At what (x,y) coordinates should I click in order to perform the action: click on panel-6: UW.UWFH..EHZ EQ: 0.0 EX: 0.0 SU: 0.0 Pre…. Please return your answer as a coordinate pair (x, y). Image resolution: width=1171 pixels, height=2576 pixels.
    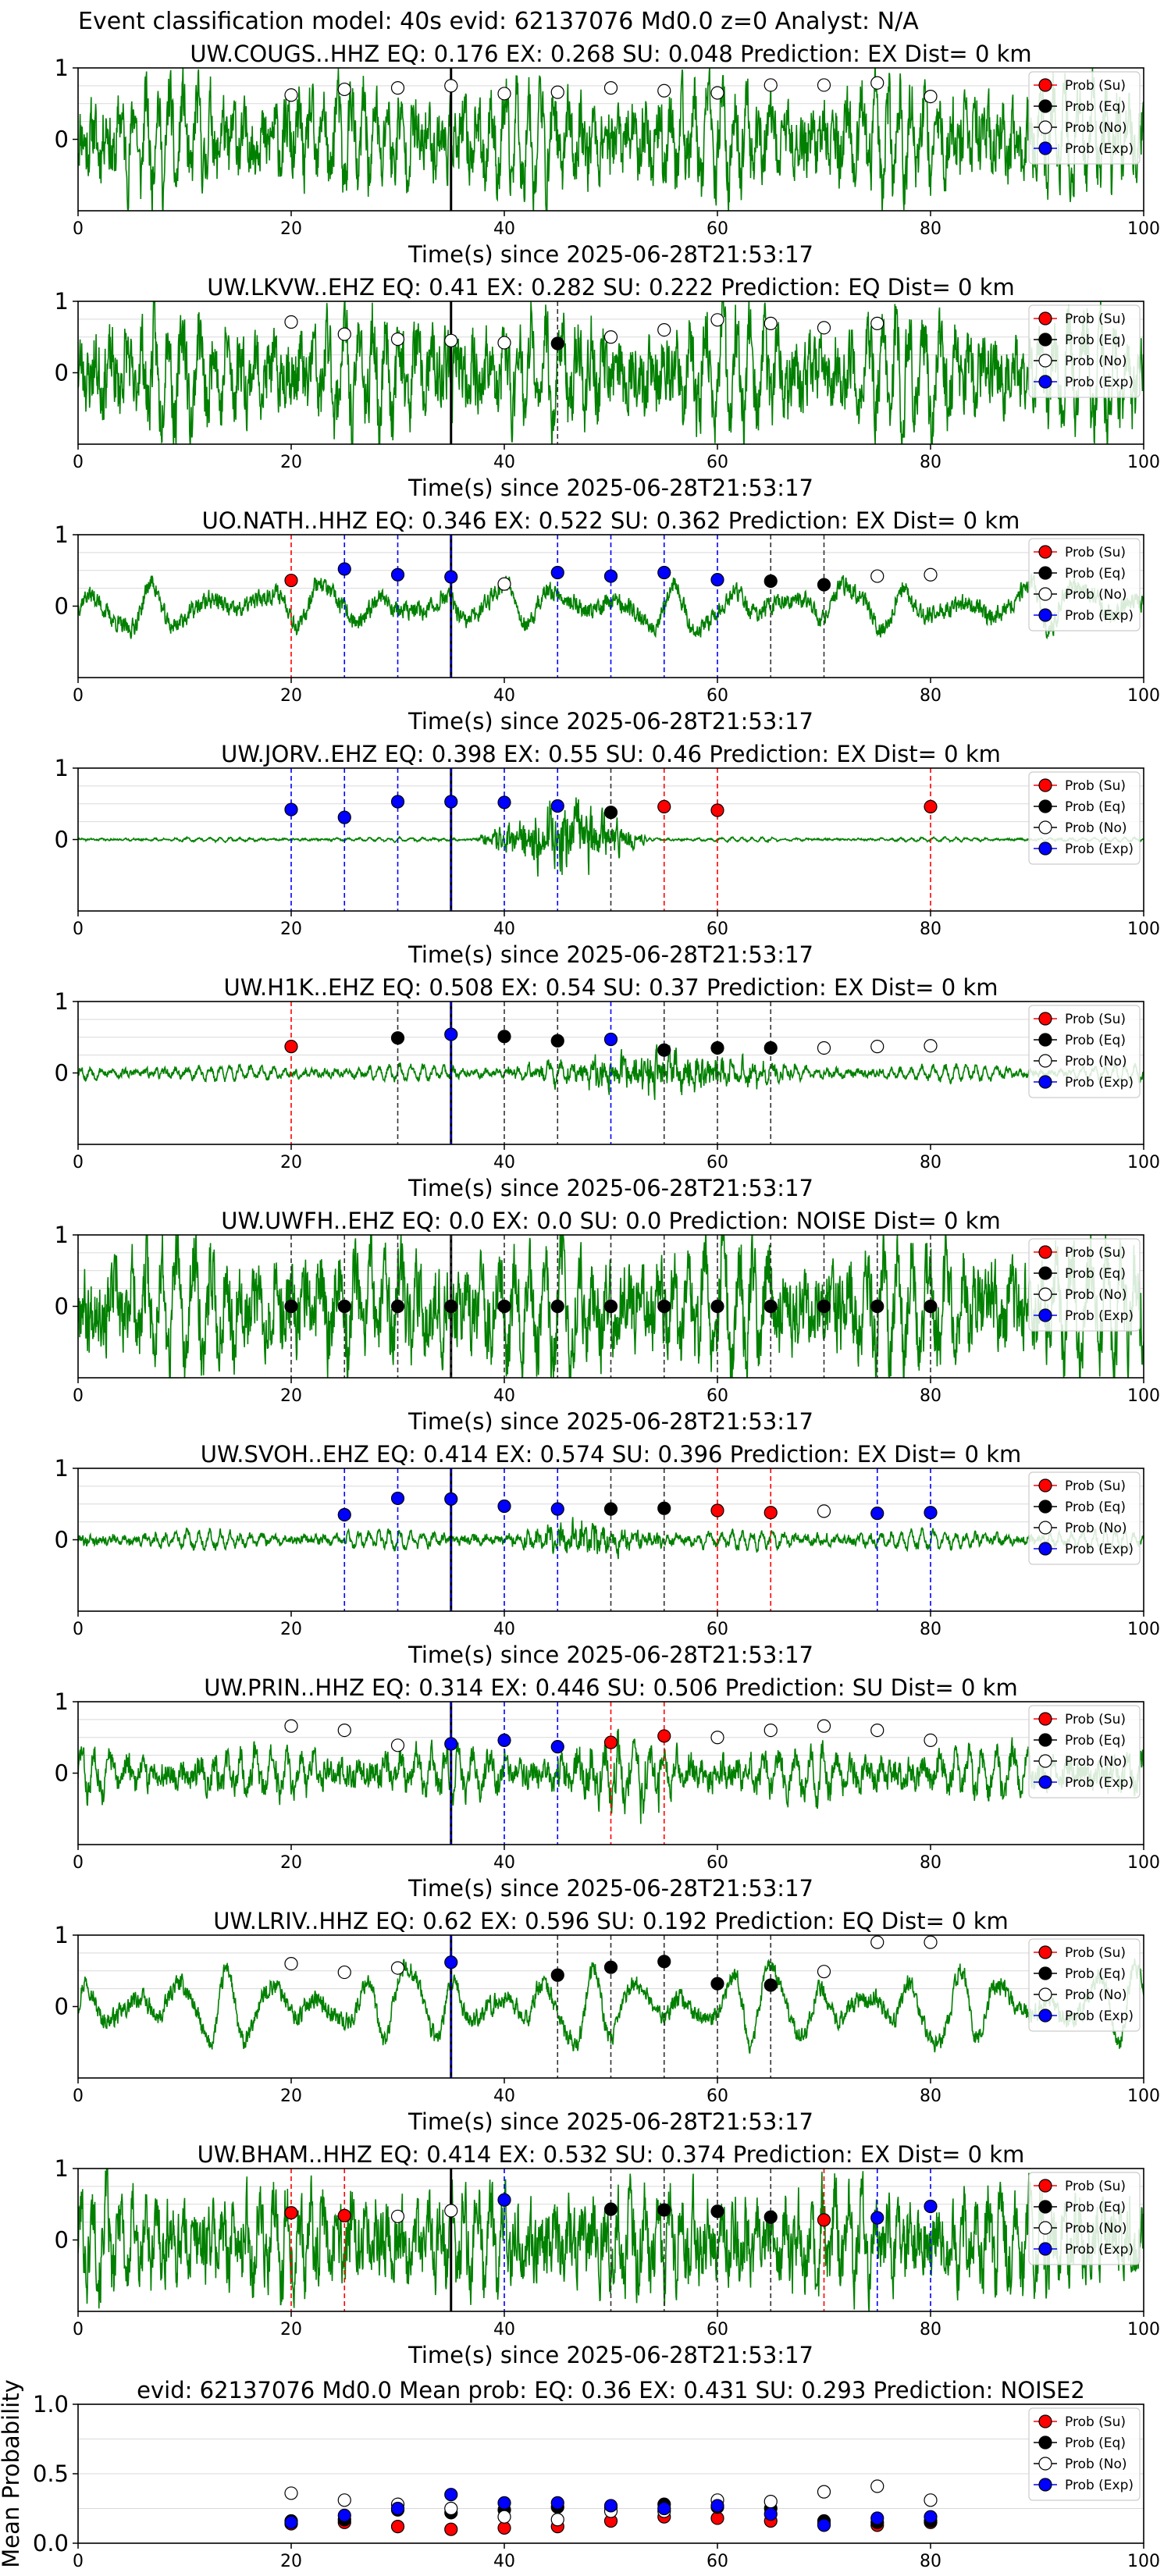
    Looking at the image, I should click on (607, 1321).